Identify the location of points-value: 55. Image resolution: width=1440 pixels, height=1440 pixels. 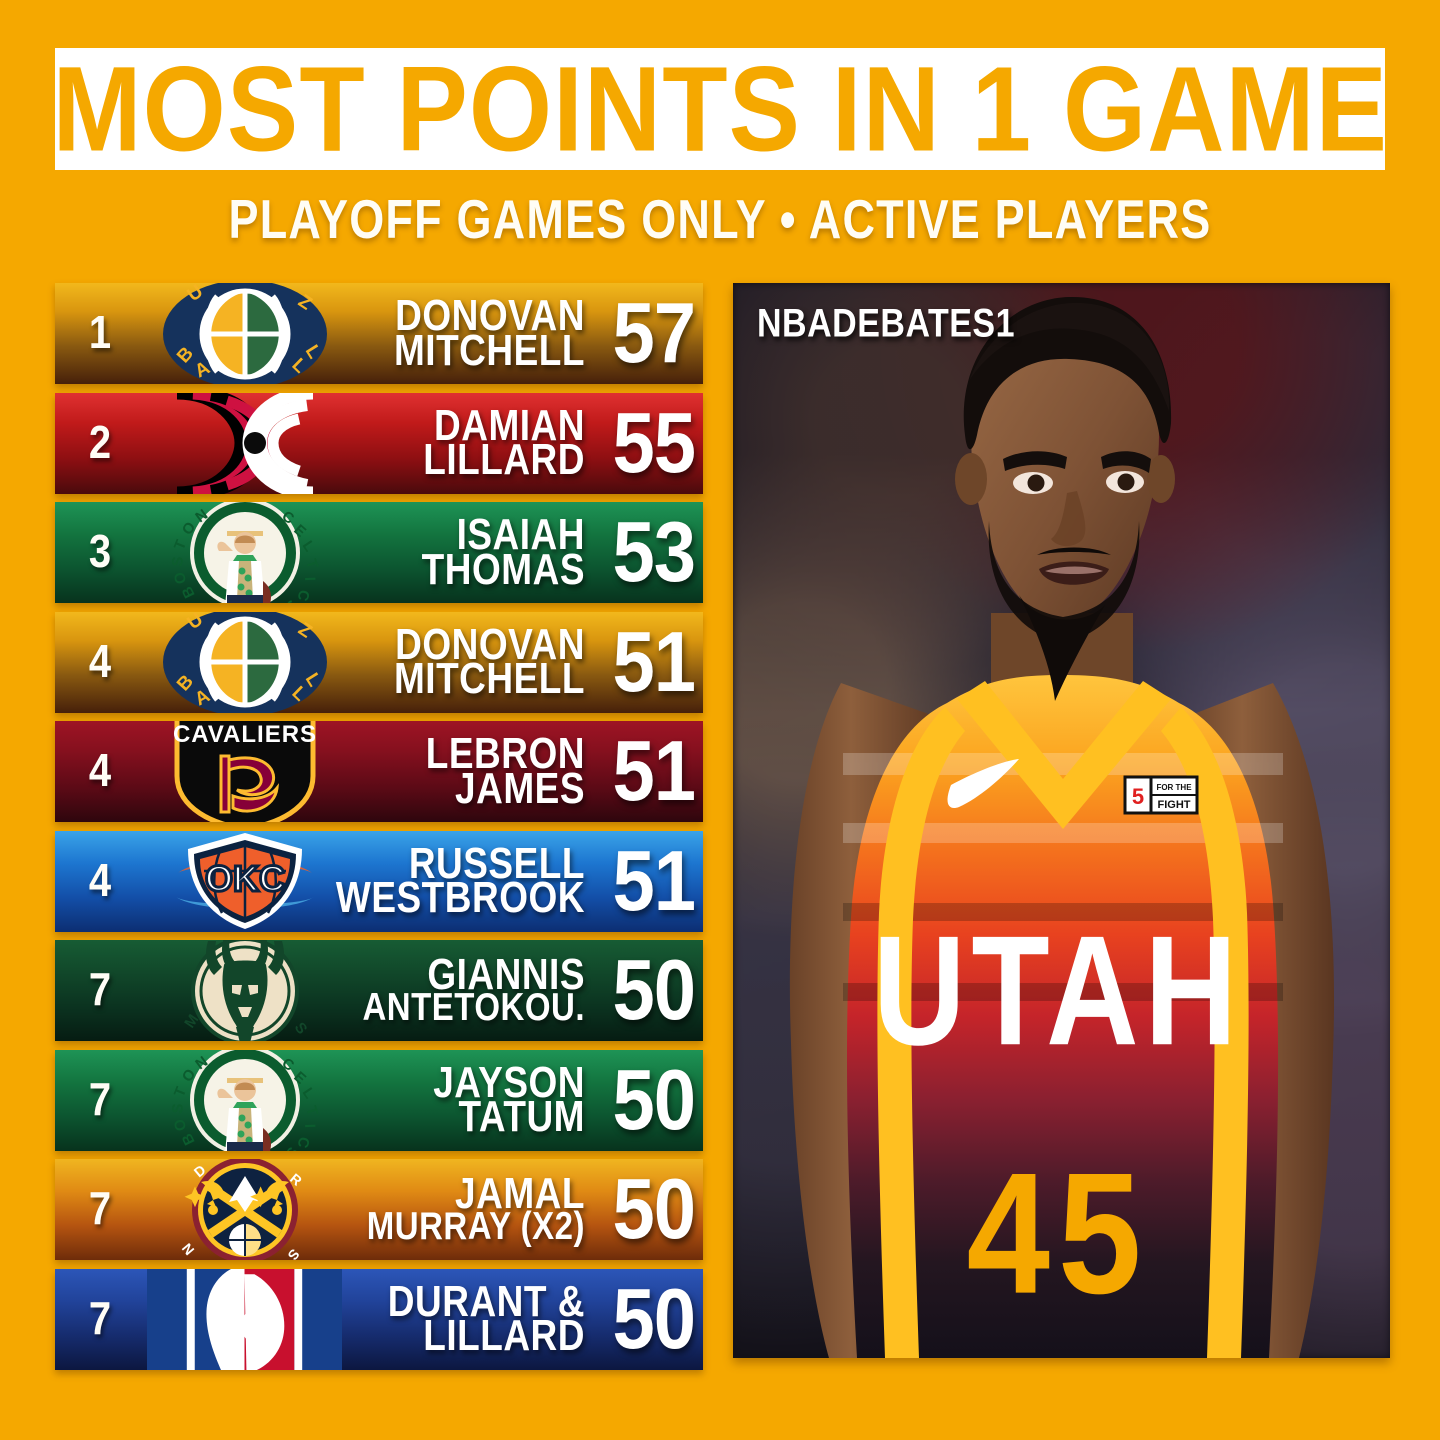
(654, 443).